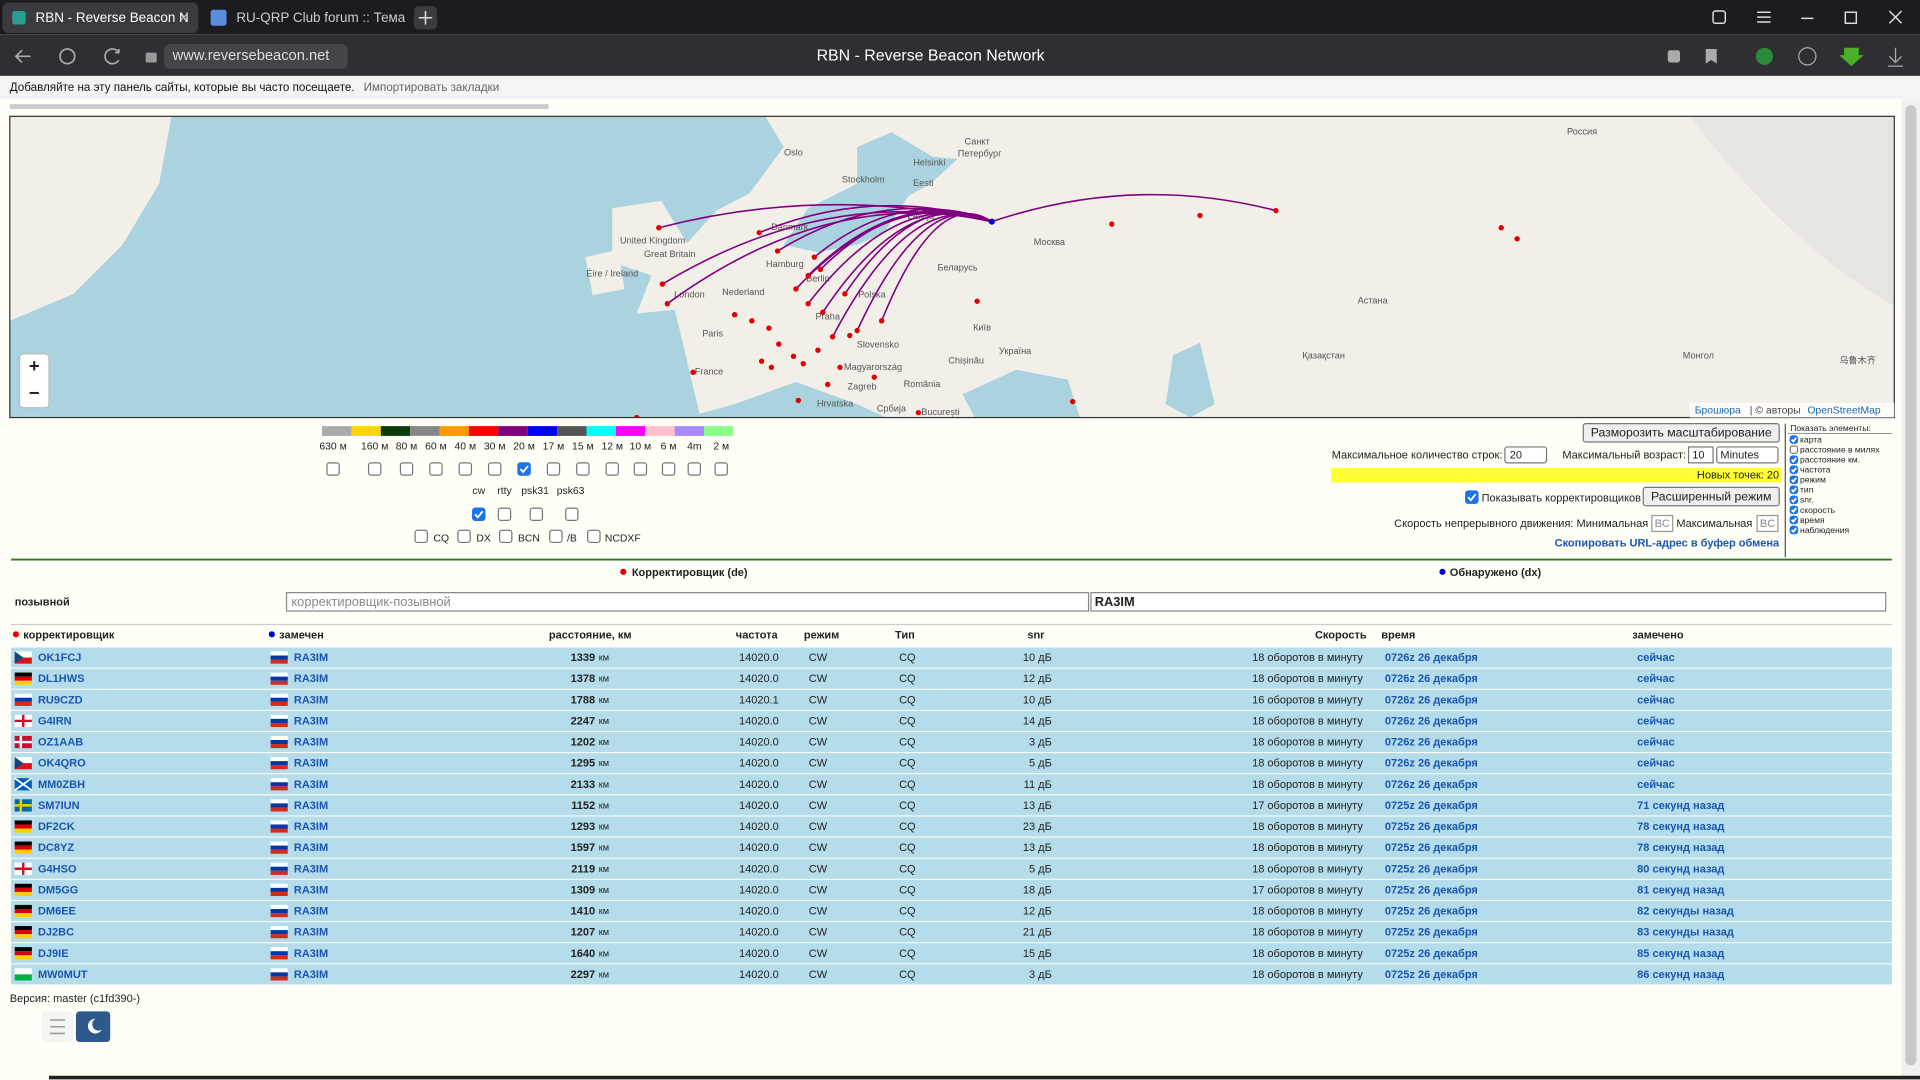  Describe the element at coordinates (112, 17) in the screenshot. I see `tab-title: RBN - Reverse Beacon N` at that location.